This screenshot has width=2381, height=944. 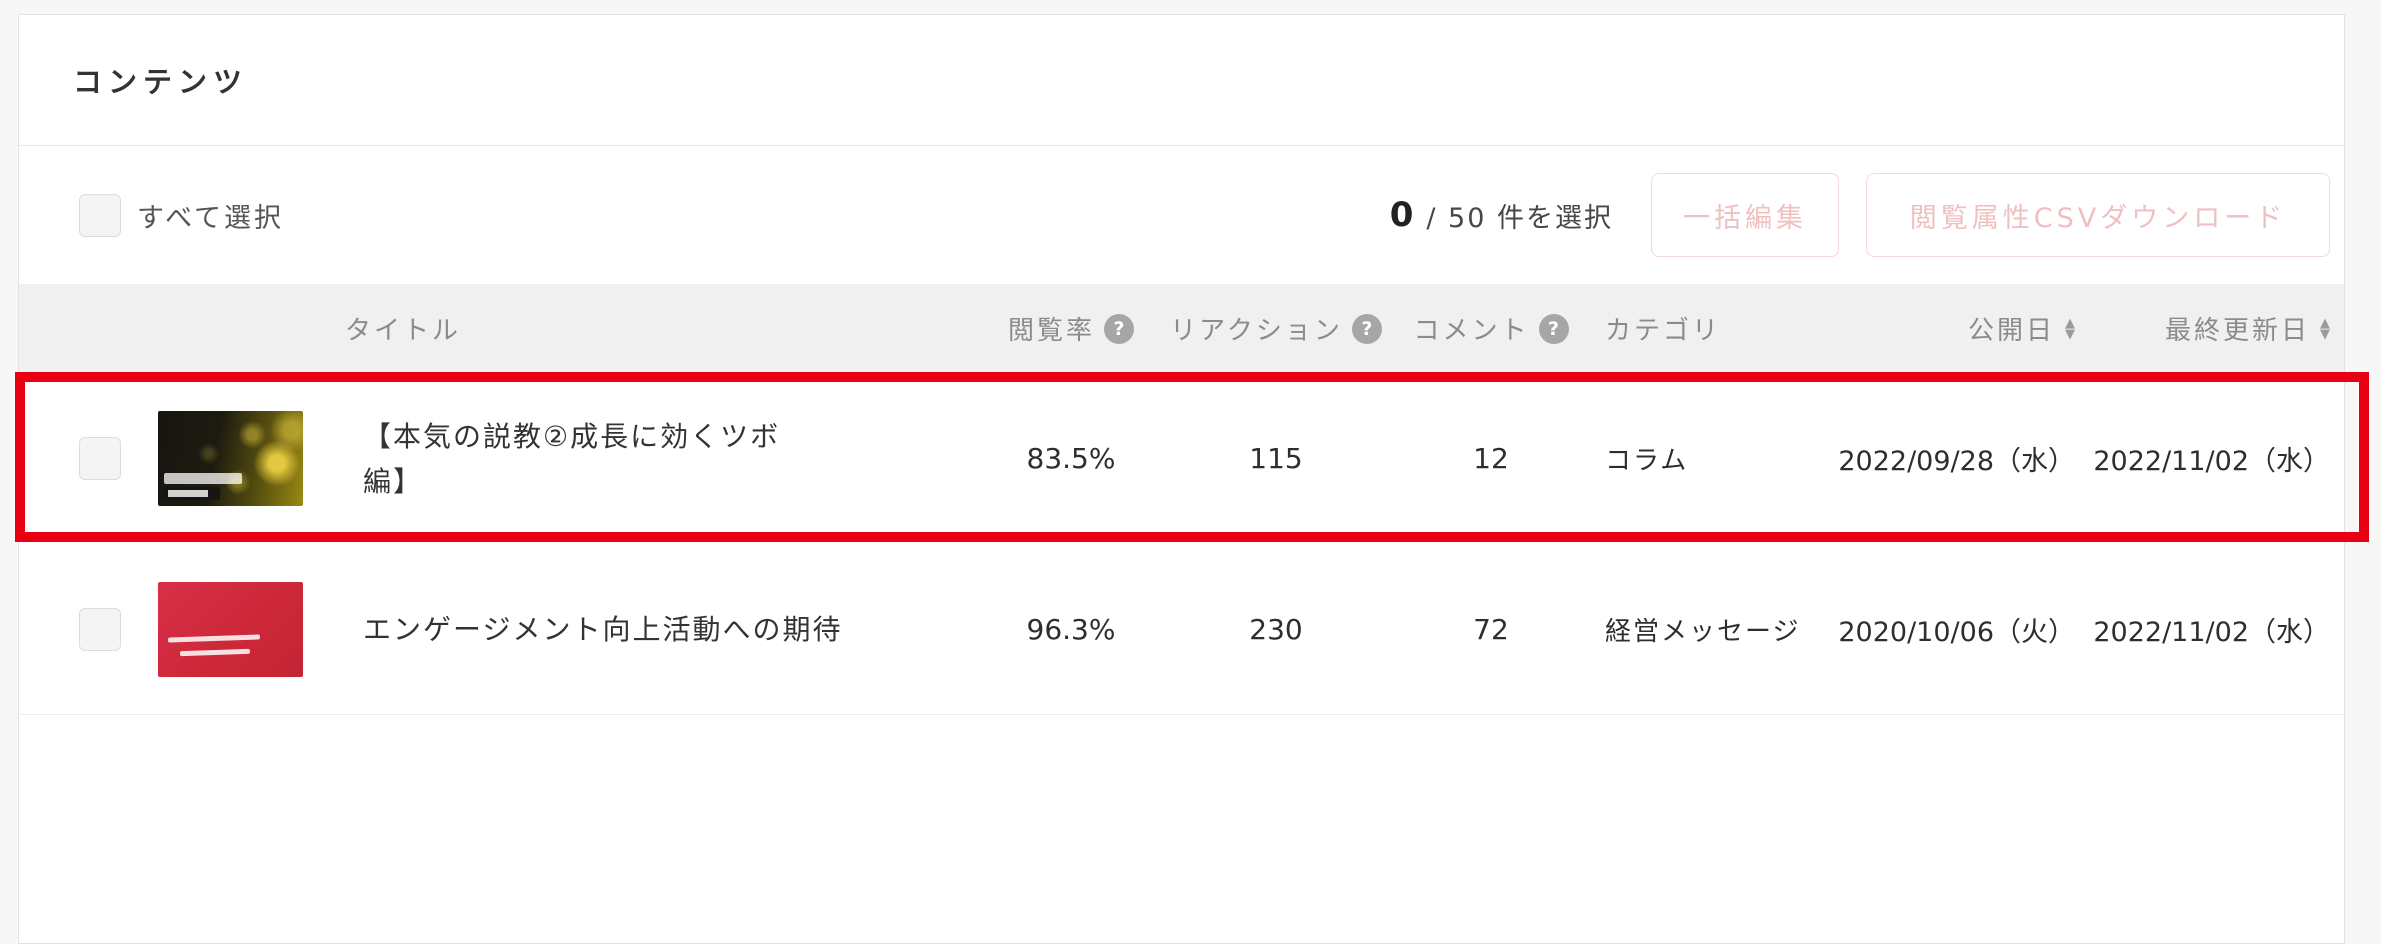 I want to click on column-label: タイトル, so click(x=403, y=331).